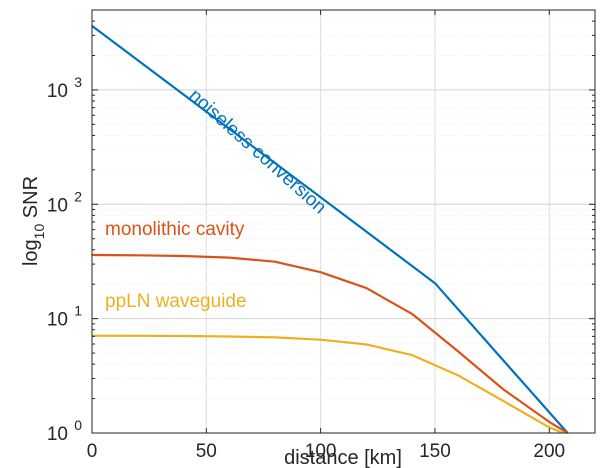 This screenshot has width=610, height=468. I want to click on y-axis-label-main: log, so click(31, 252).